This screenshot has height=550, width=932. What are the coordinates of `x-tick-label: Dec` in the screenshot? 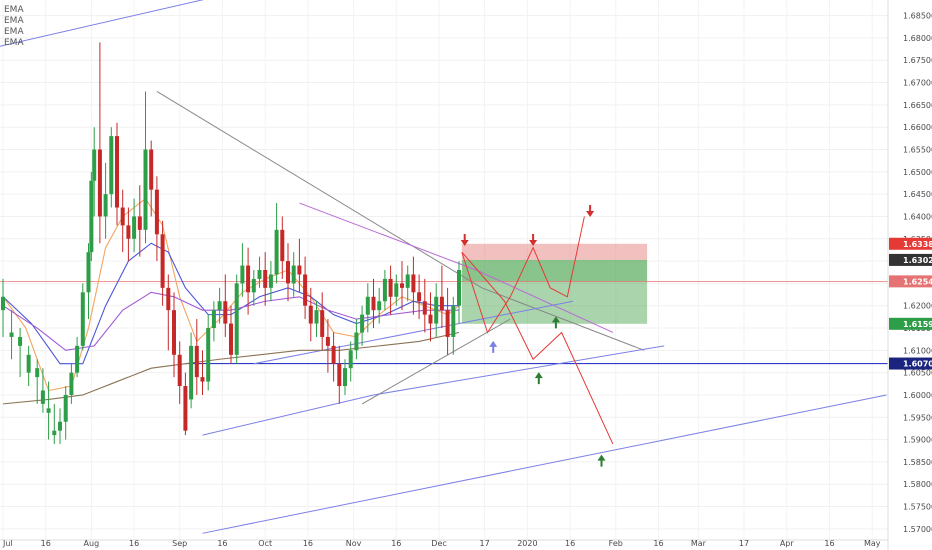 It's located at (438, 543).